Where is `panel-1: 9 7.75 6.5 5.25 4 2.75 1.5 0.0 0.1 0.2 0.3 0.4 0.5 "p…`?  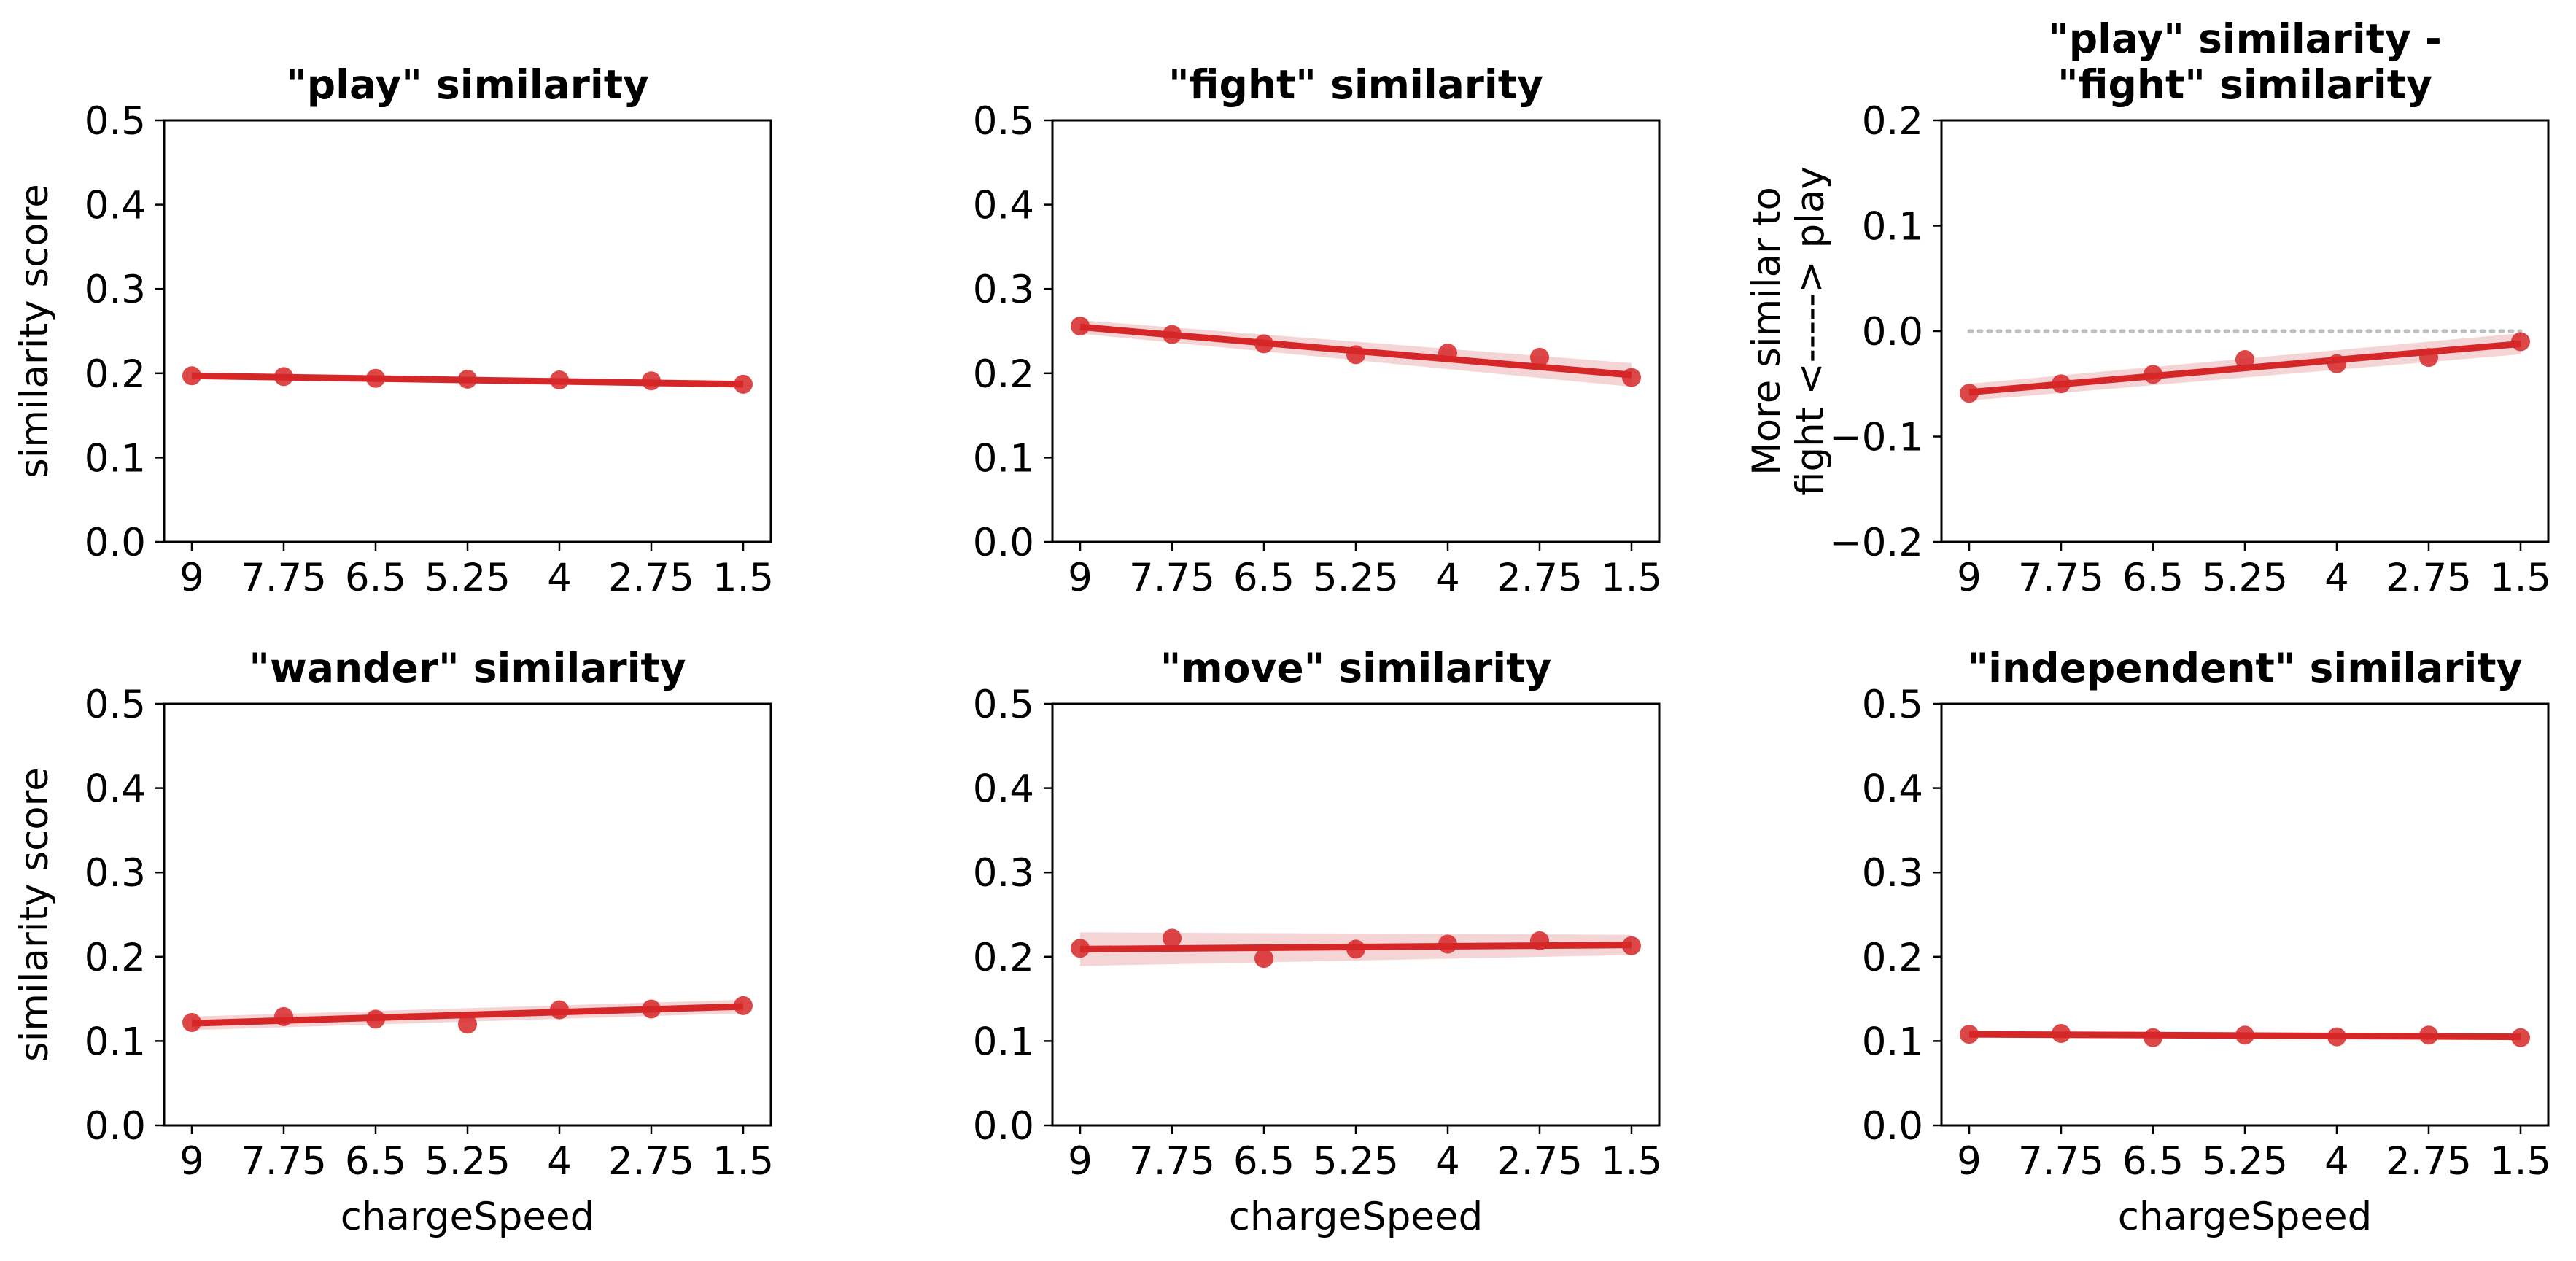 panel-1: 9 7.75 6.5 5.25 4 2.75 1.5 0.0 0.1 0.2 0.3 0.4 0.5 "p… is located at coordinates (393, 330).